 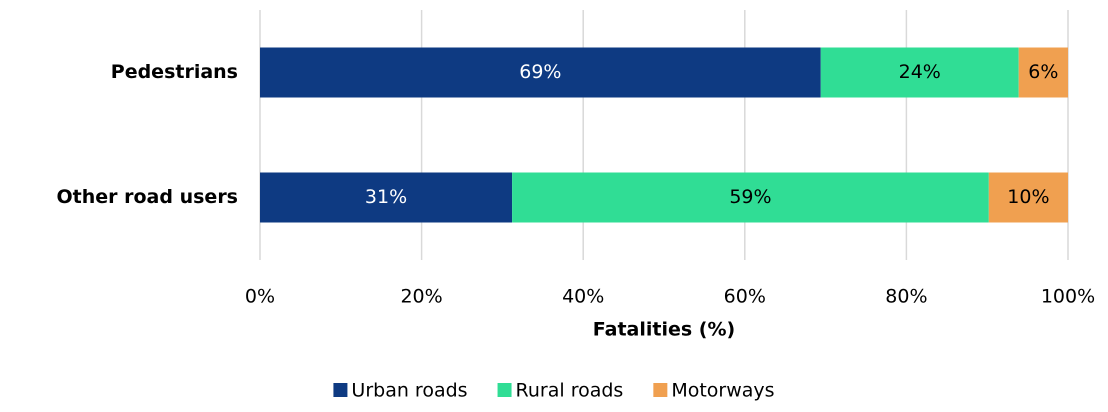 What do you see at coordinates (409, 391) in the screenshot?
I see `legend-label: Urban roads` at bounding box center [409, 391].